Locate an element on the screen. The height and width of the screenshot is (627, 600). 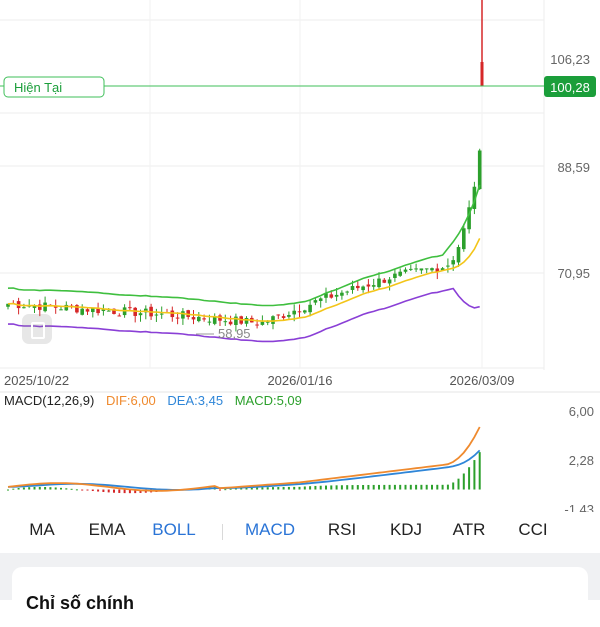
tab-ma: MA is located at coordinates (42, 529).